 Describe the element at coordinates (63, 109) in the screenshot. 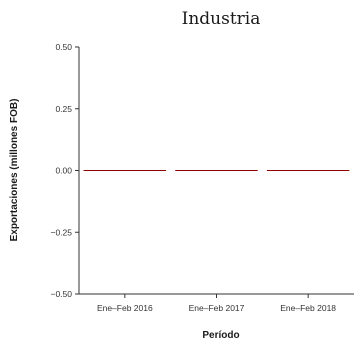

I see `y-tick-label: 0.25` at that location.